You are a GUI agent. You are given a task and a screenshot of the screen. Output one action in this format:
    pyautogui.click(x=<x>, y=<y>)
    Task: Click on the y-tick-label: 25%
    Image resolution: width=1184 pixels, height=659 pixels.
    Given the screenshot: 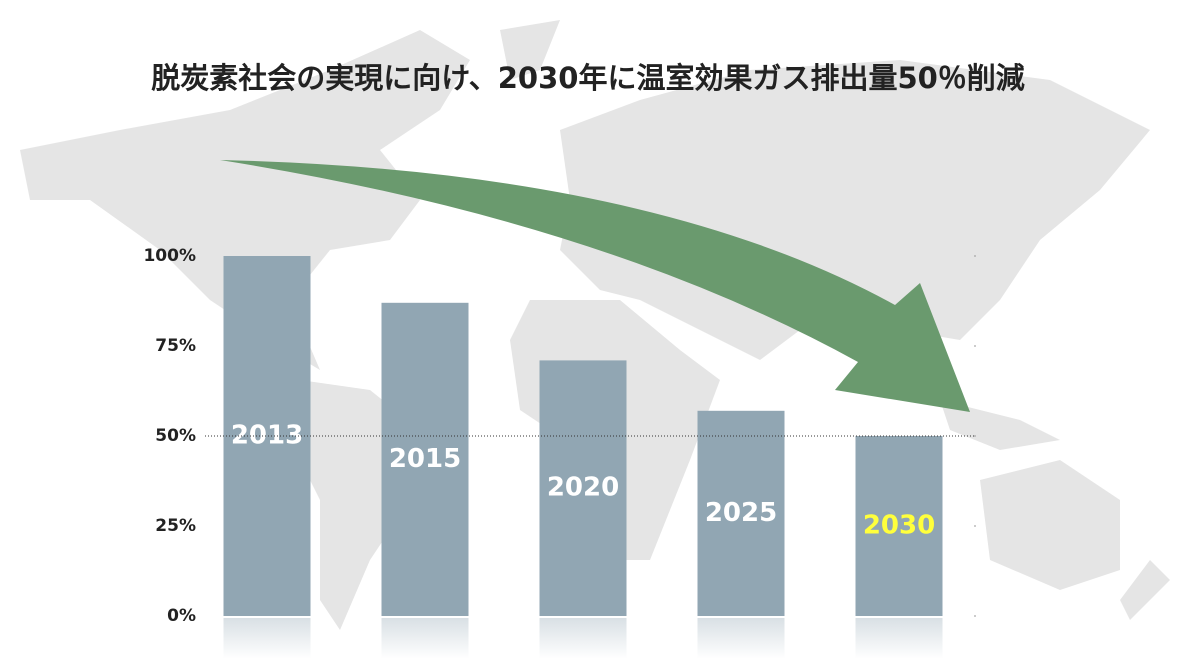 What is the action you would take?
    pyautogui.click(x=175, y=526)
    